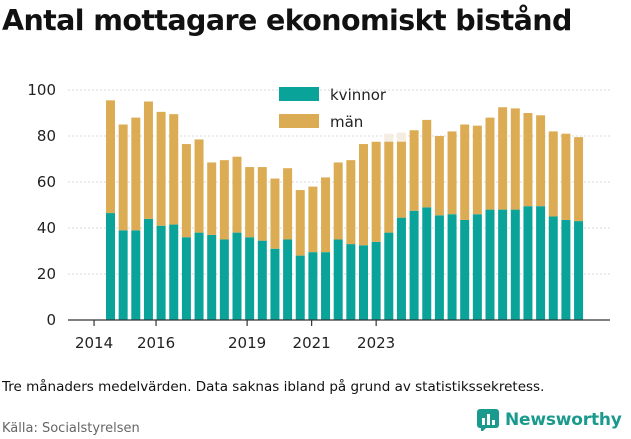 Image resolution: width=631 pixels, height=439 pixels. I want to click on x-axis: 2014 2016 2019 2021 2023, so click(339, 335).